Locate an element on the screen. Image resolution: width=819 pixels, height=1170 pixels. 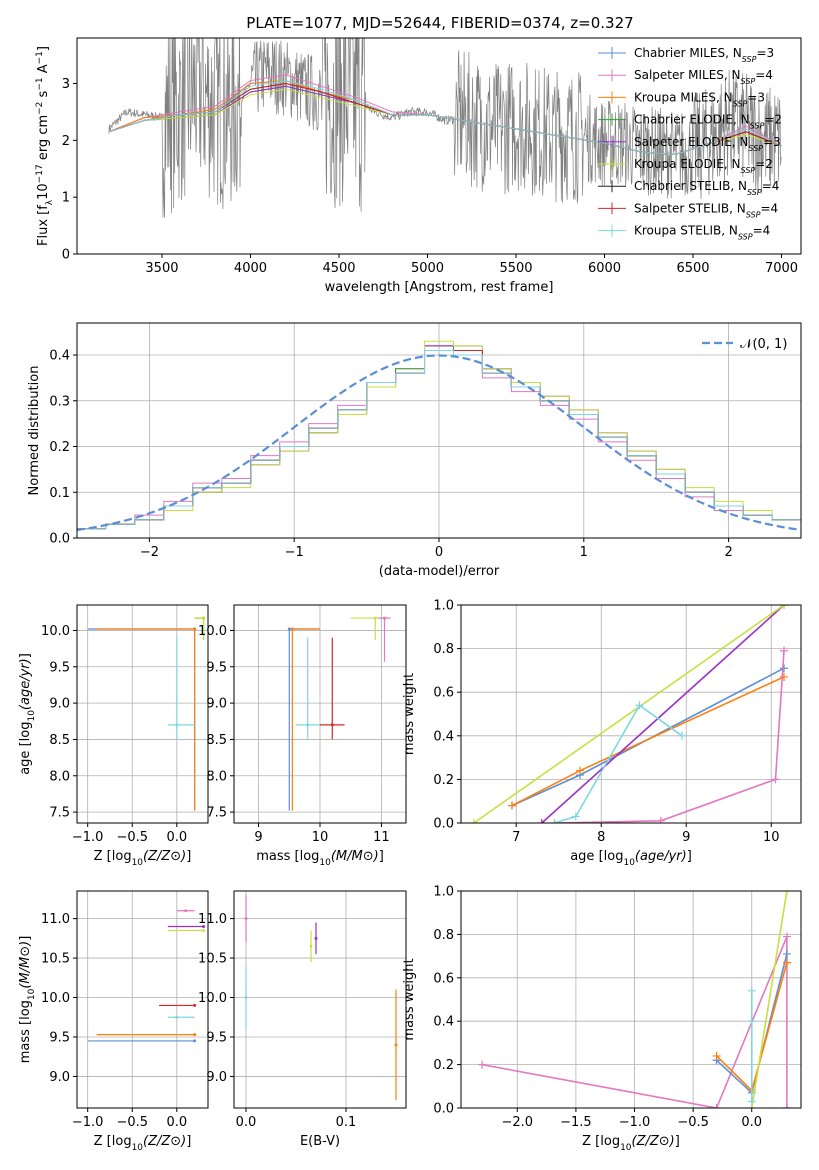
y-axis-label-part: λ is located at coordinates (50, 202).